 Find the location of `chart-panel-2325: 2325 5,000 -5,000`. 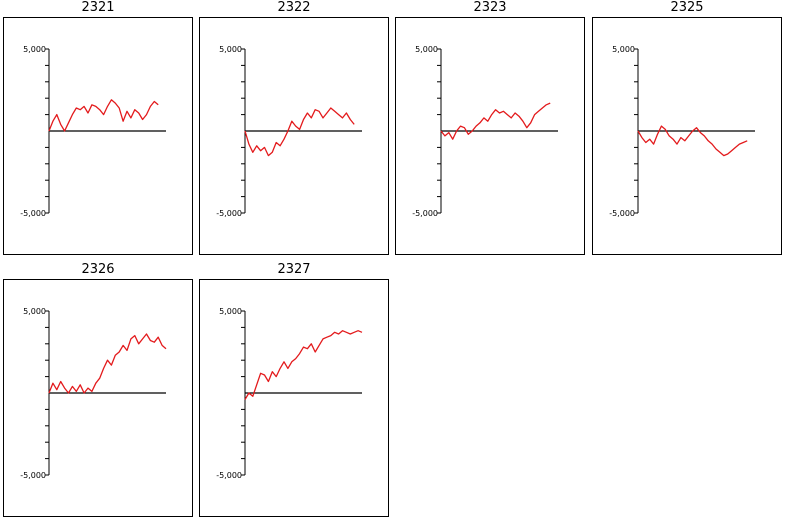

chart-panel-2325: 2325 5,000 -5,000 is located at coordinates (687, 127).